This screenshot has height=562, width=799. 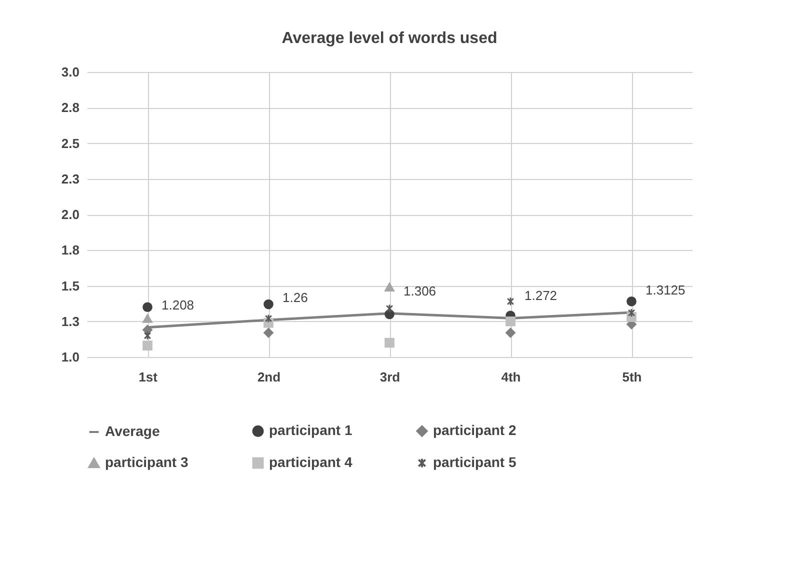 What do you see at coordinates (390, 38) in the screenshot?
I see `chart-title: Average level of words used` at bounding box center [390, 38].